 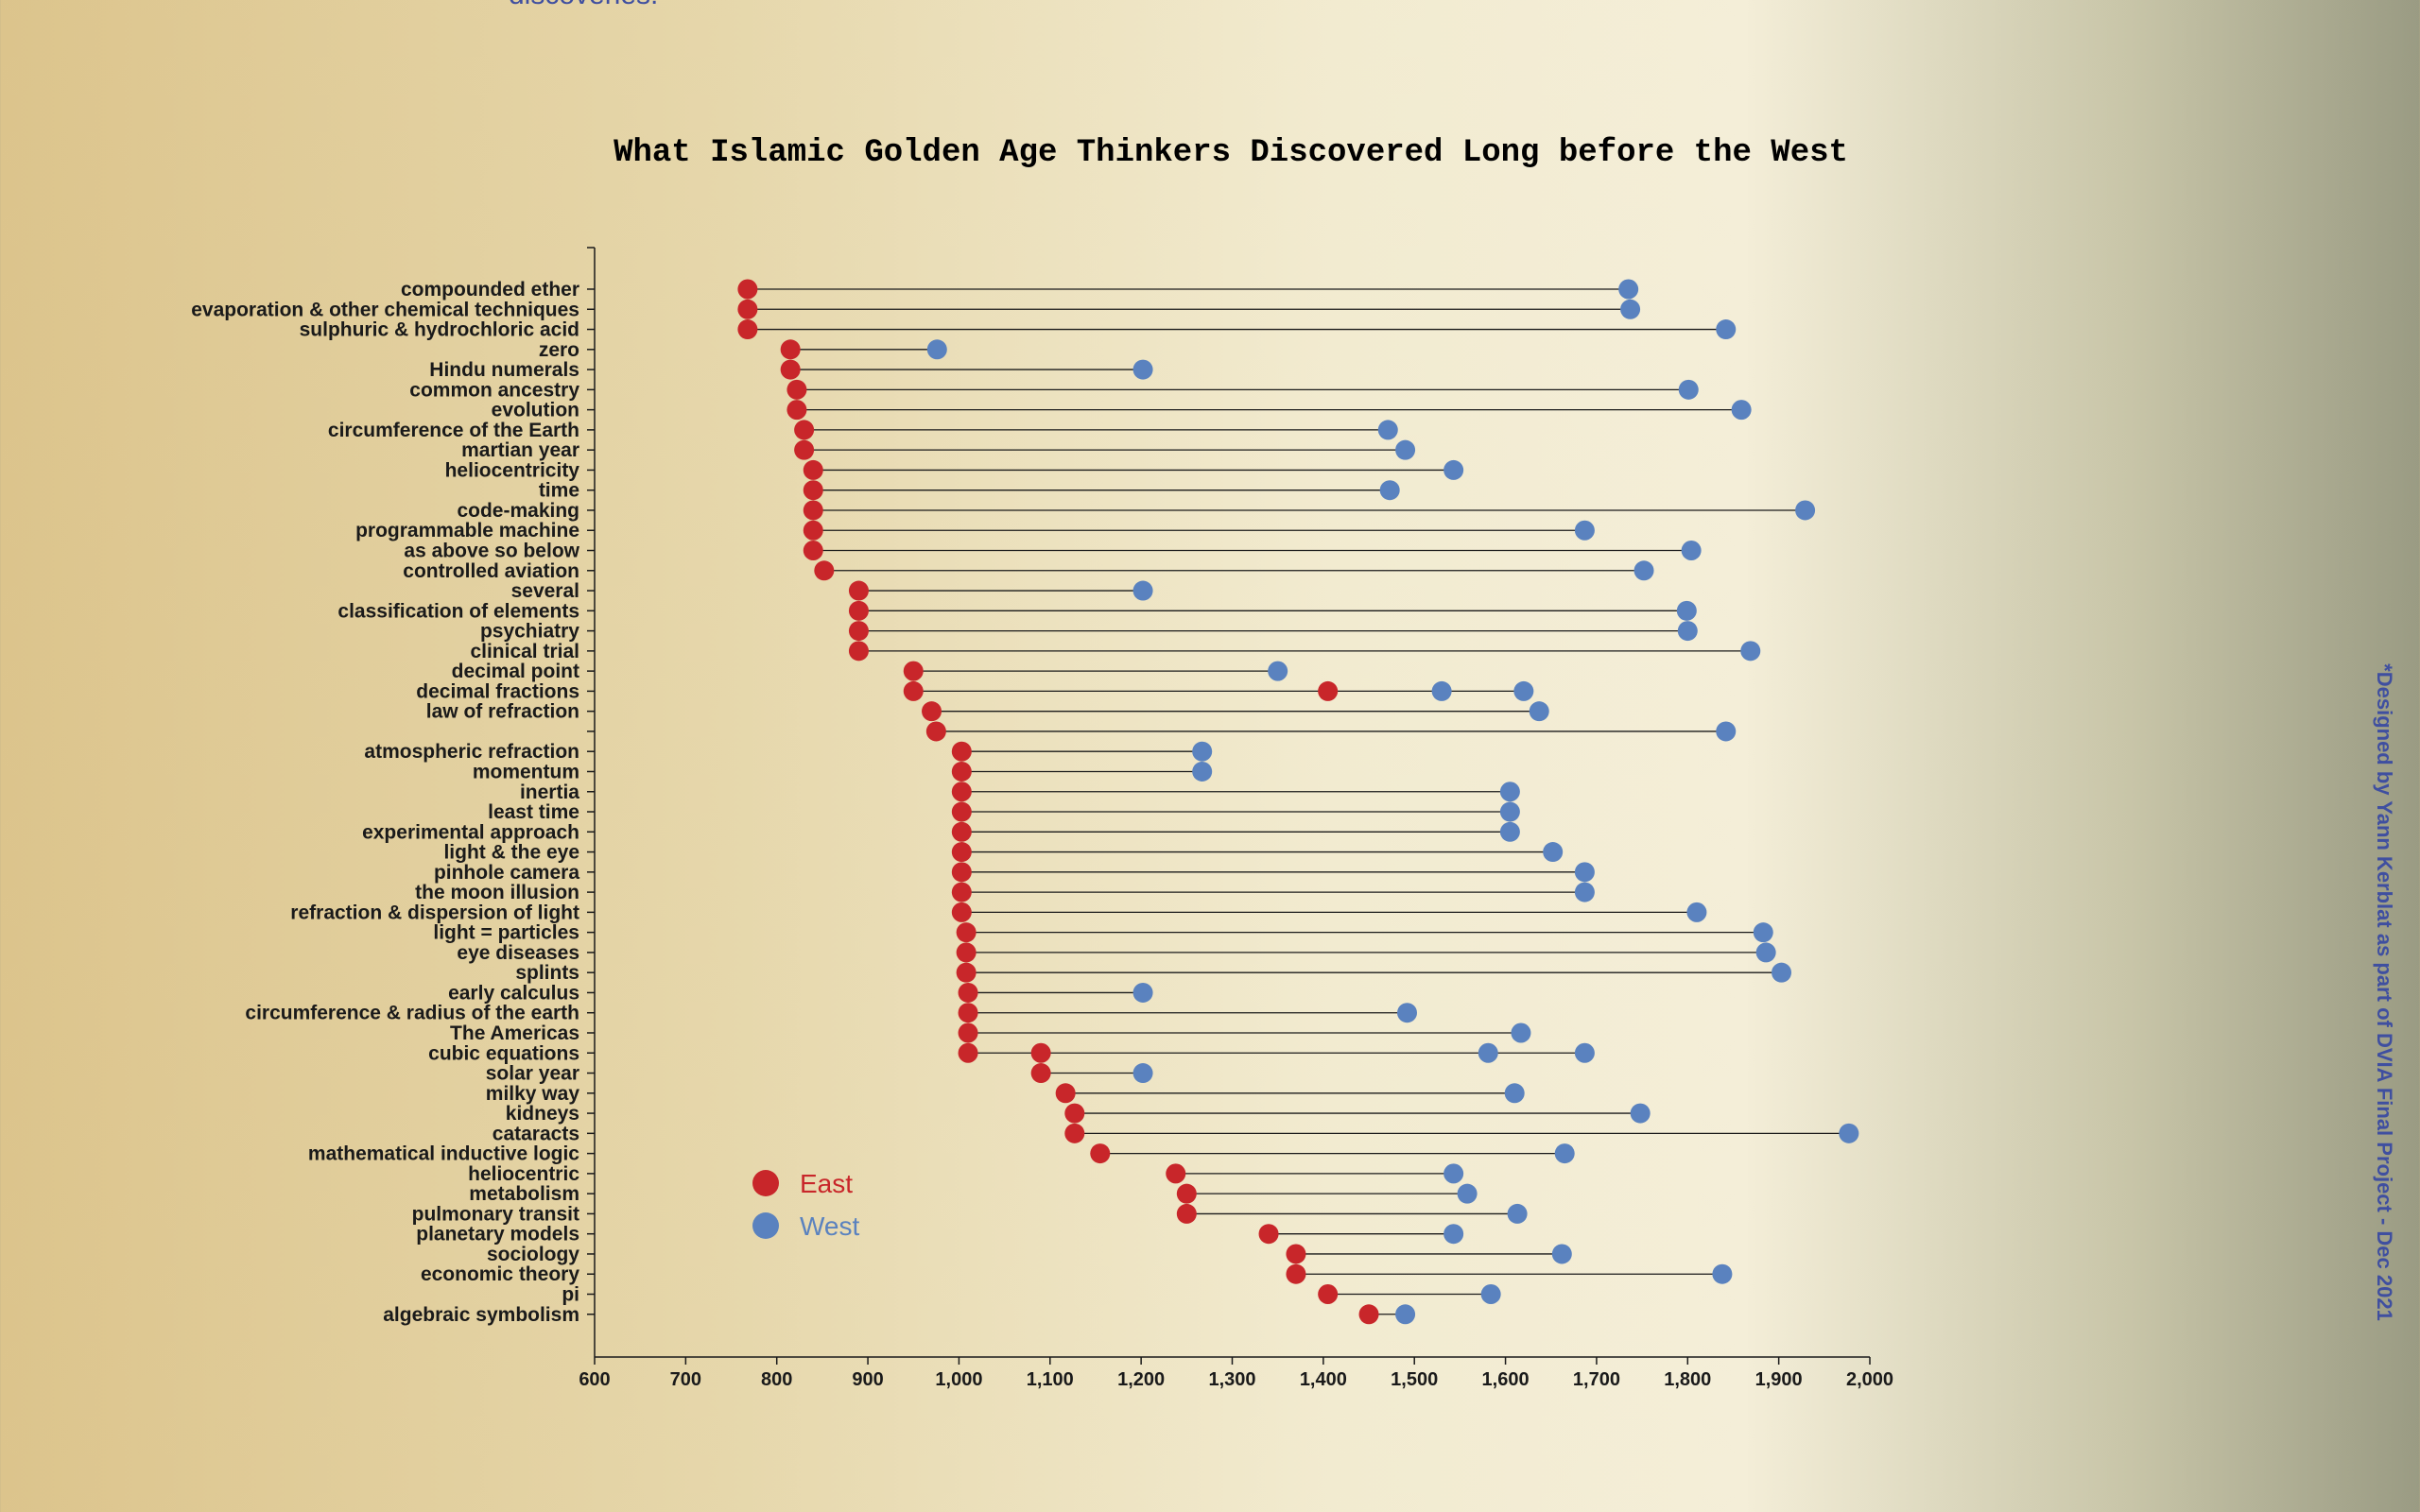 I want to click on row-label: zero, so click(x=559, y=350).